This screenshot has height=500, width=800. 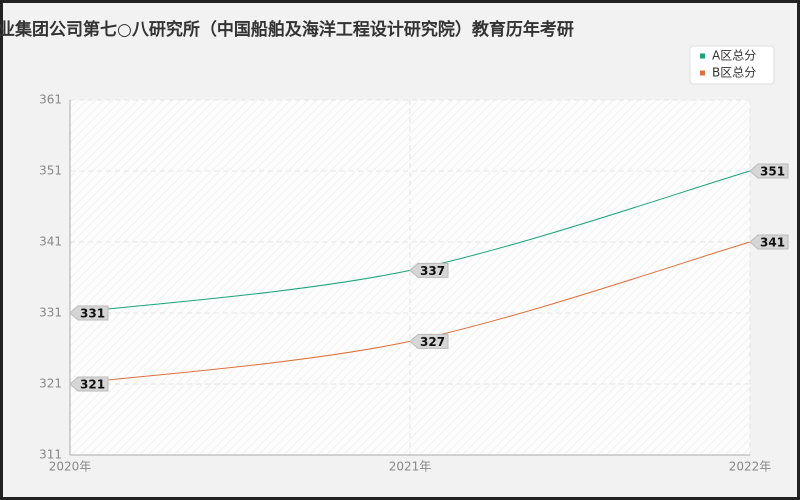 I want to click on x-tick-label: 2020年, so click(x=70, y=467).